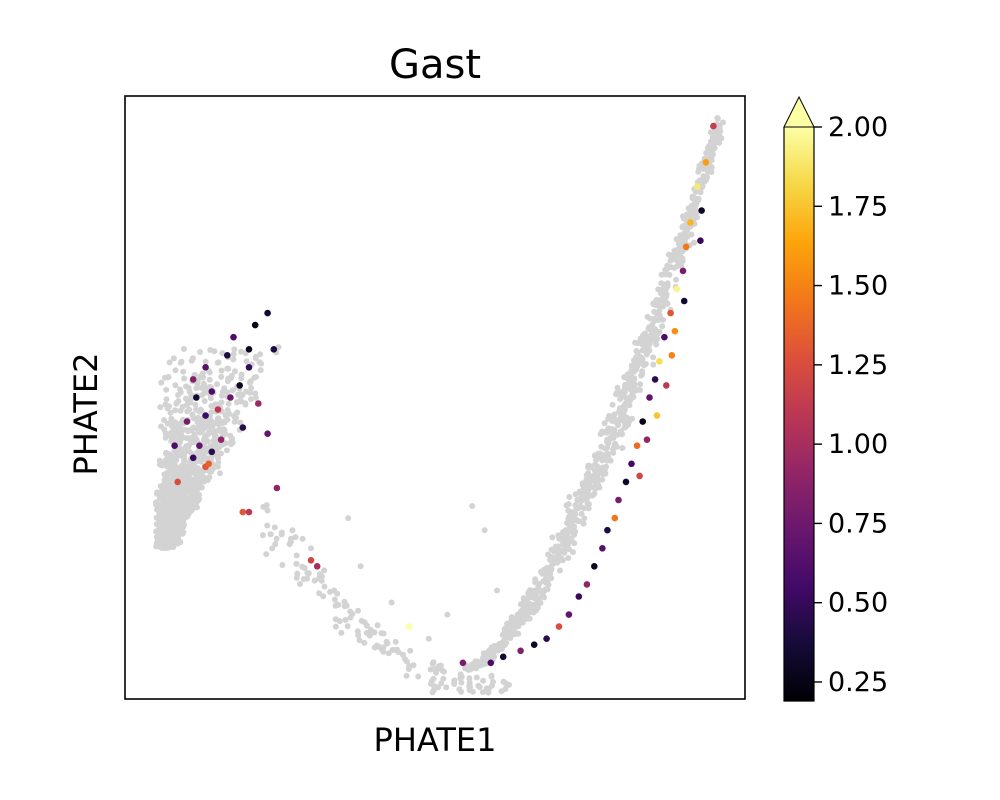 The image size is (1000, 800). Describe the element at coordinates (858, 444) in the screenshot. I see `colorbar-tick-label: 1.00` at that location.